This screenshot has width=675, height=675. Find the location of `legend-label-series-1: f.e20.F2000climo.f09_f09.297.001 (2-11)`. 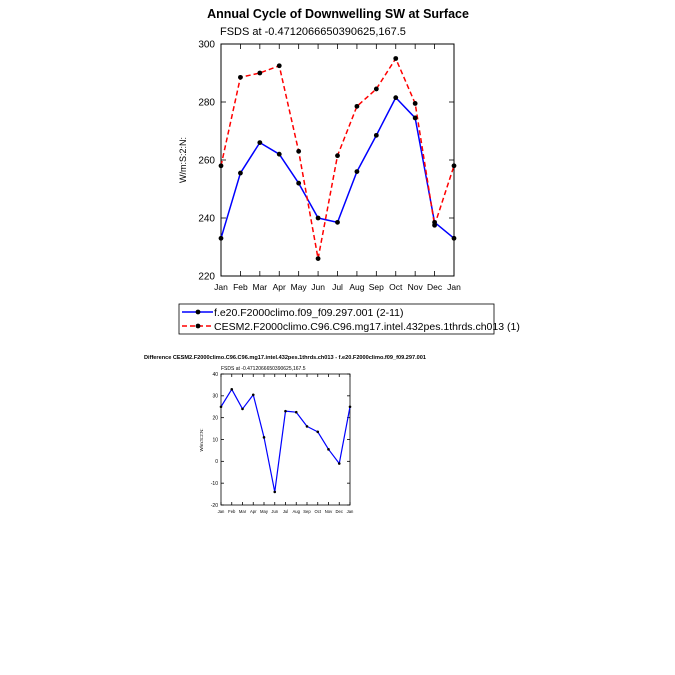

legend-label-series-1: f.e20.F2000climo.f09_f09.297.001 (2-11) is located at coordinates (309, 313).